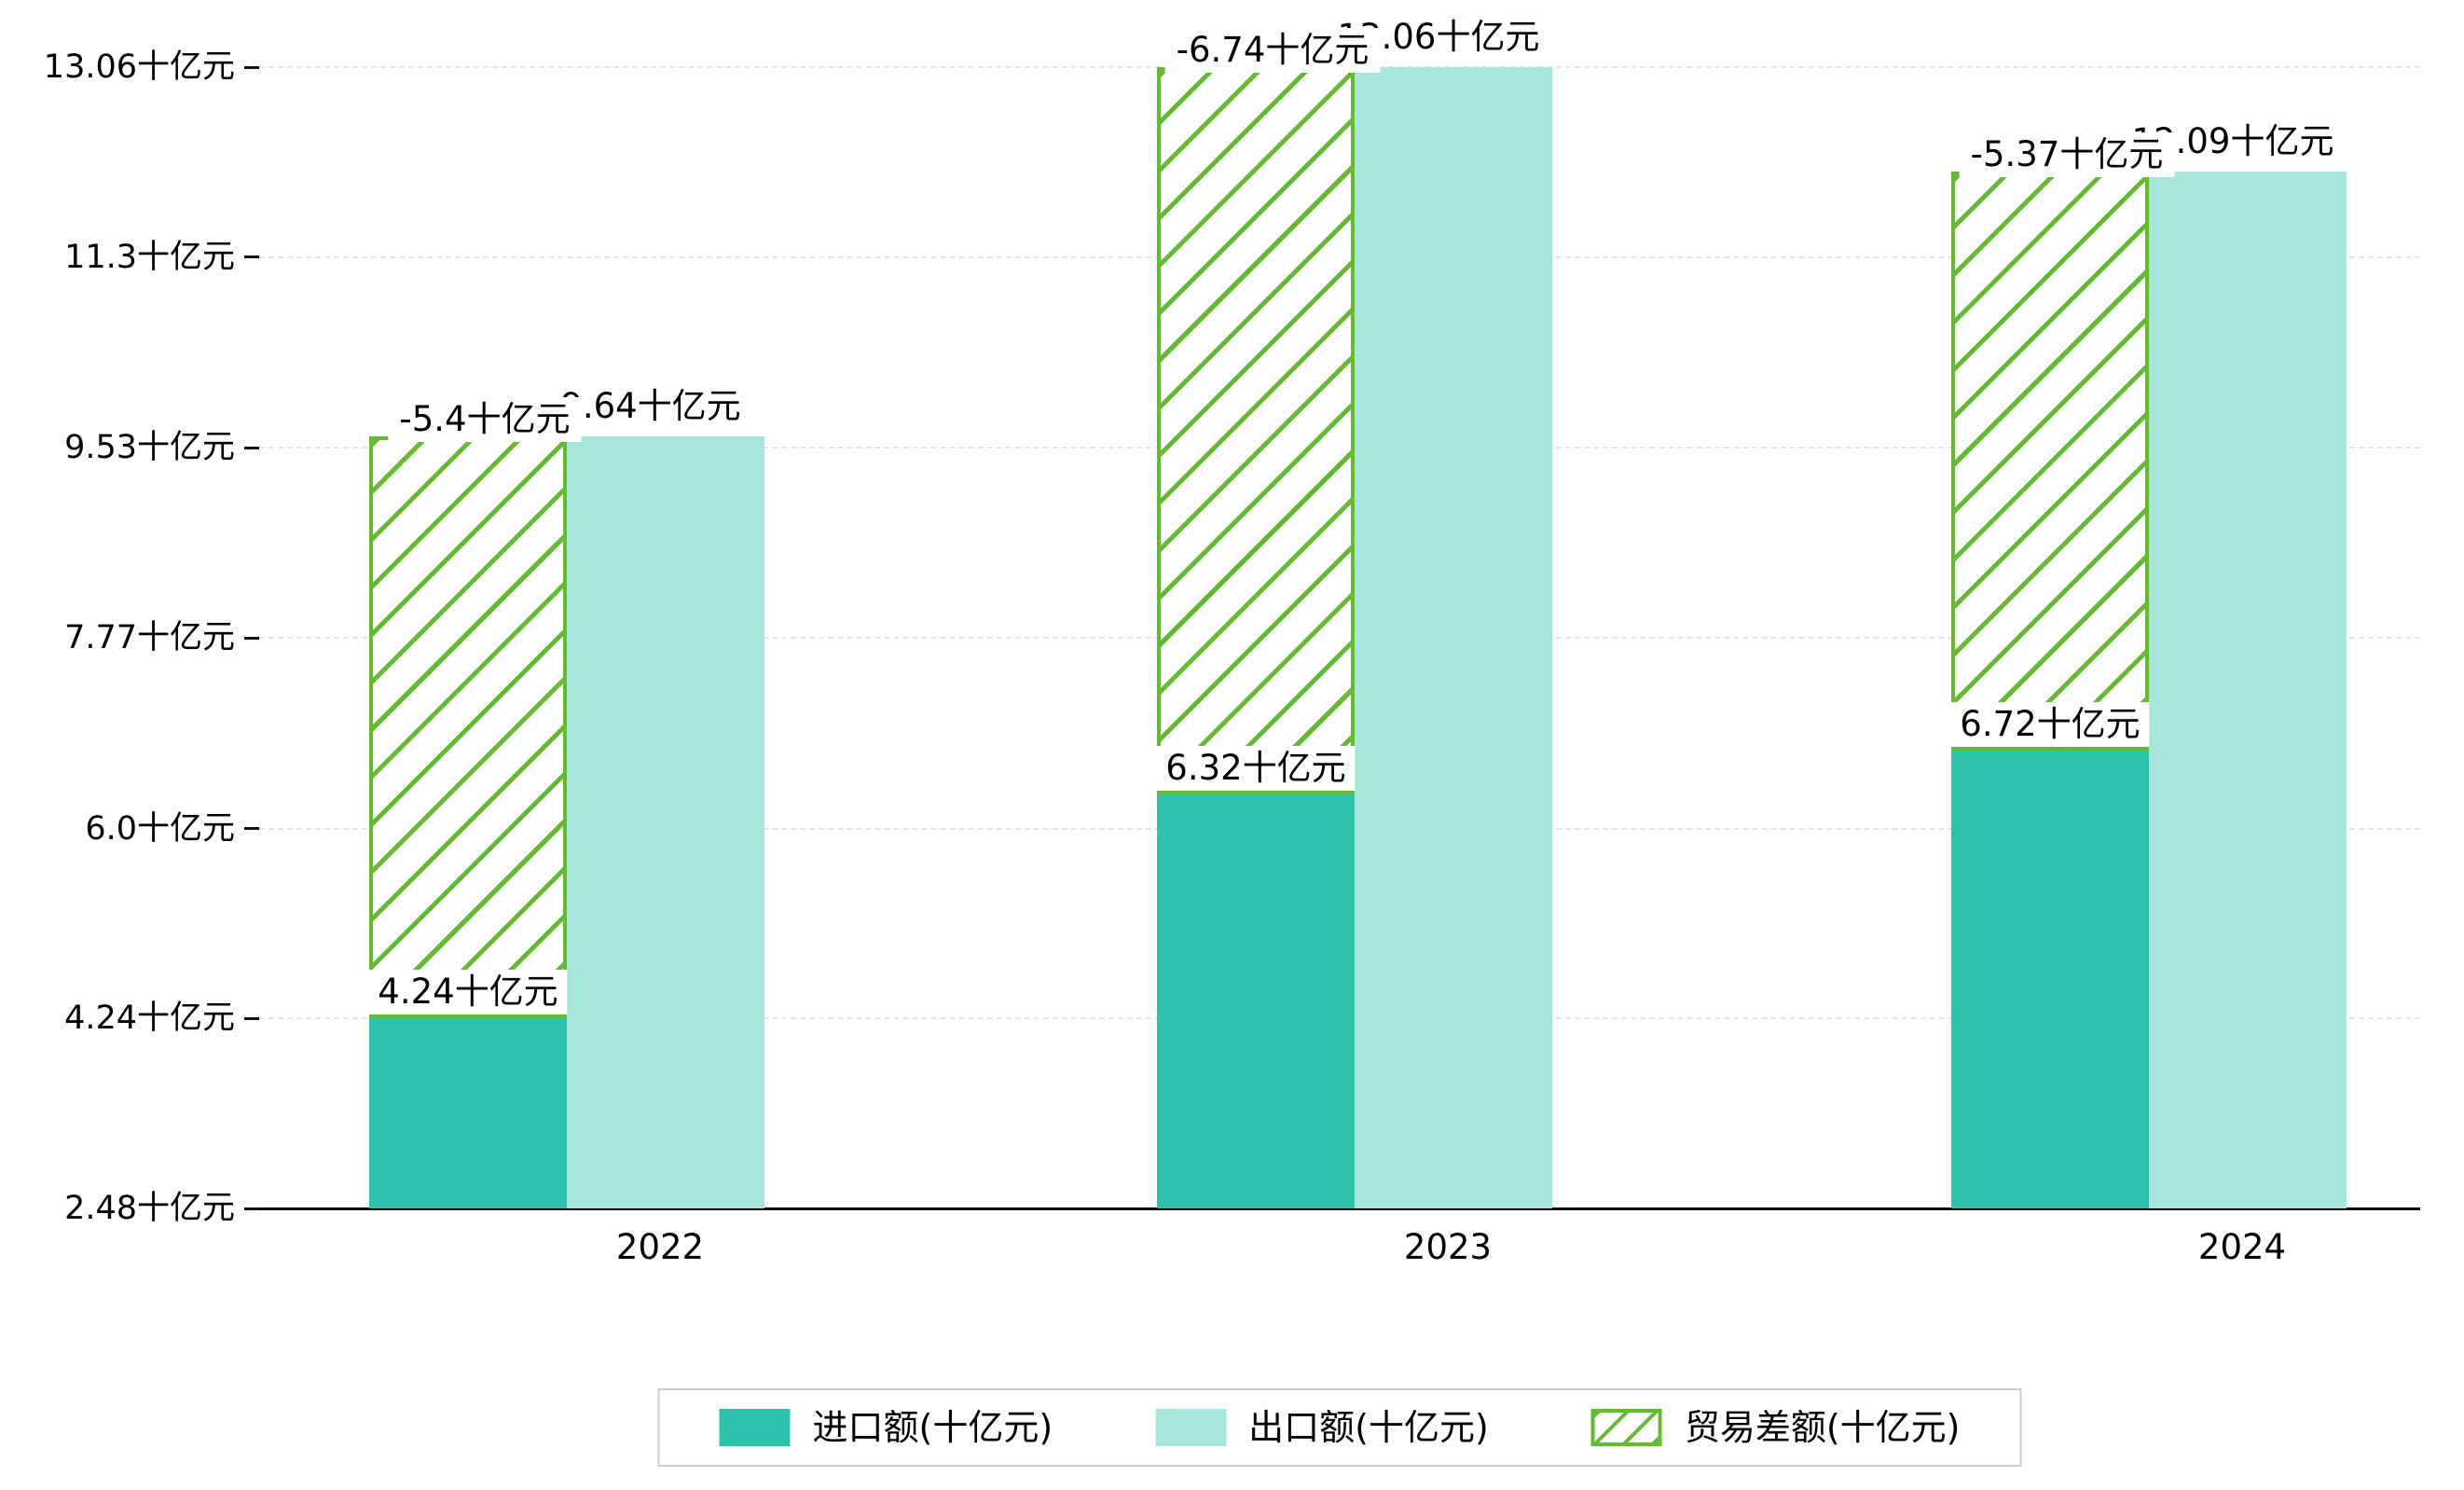  Describe the element at coordinates (660, 1247) in the screenshot. I see `x-axis-label: 2022` at that location.